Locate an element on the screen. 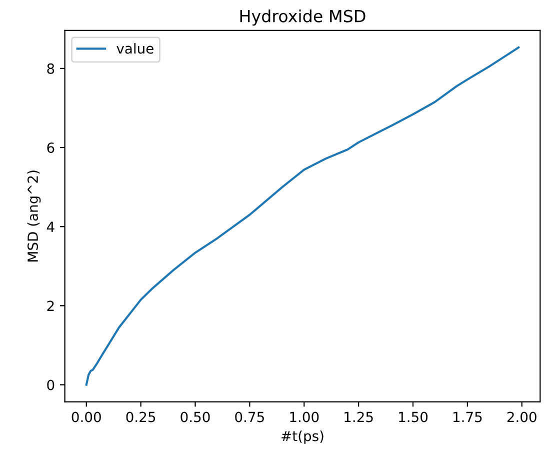  x-tick-label: 2.00 is located at coordinates (521, 417).